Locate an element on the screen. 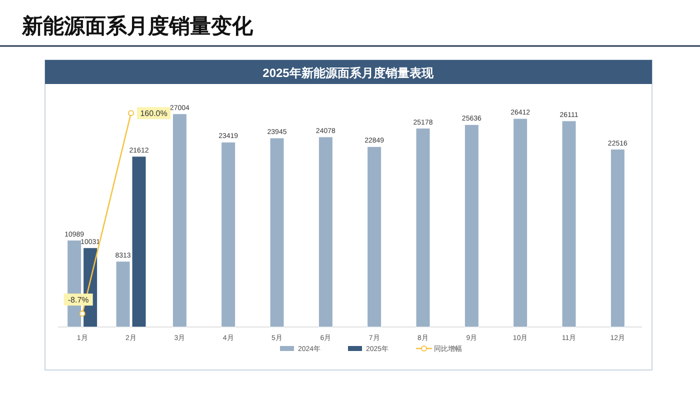 This screenshot has width=700, height=394. chart-subtitle: 2025年新能源面系月度销量表现 is located at coordinates (348, 73).